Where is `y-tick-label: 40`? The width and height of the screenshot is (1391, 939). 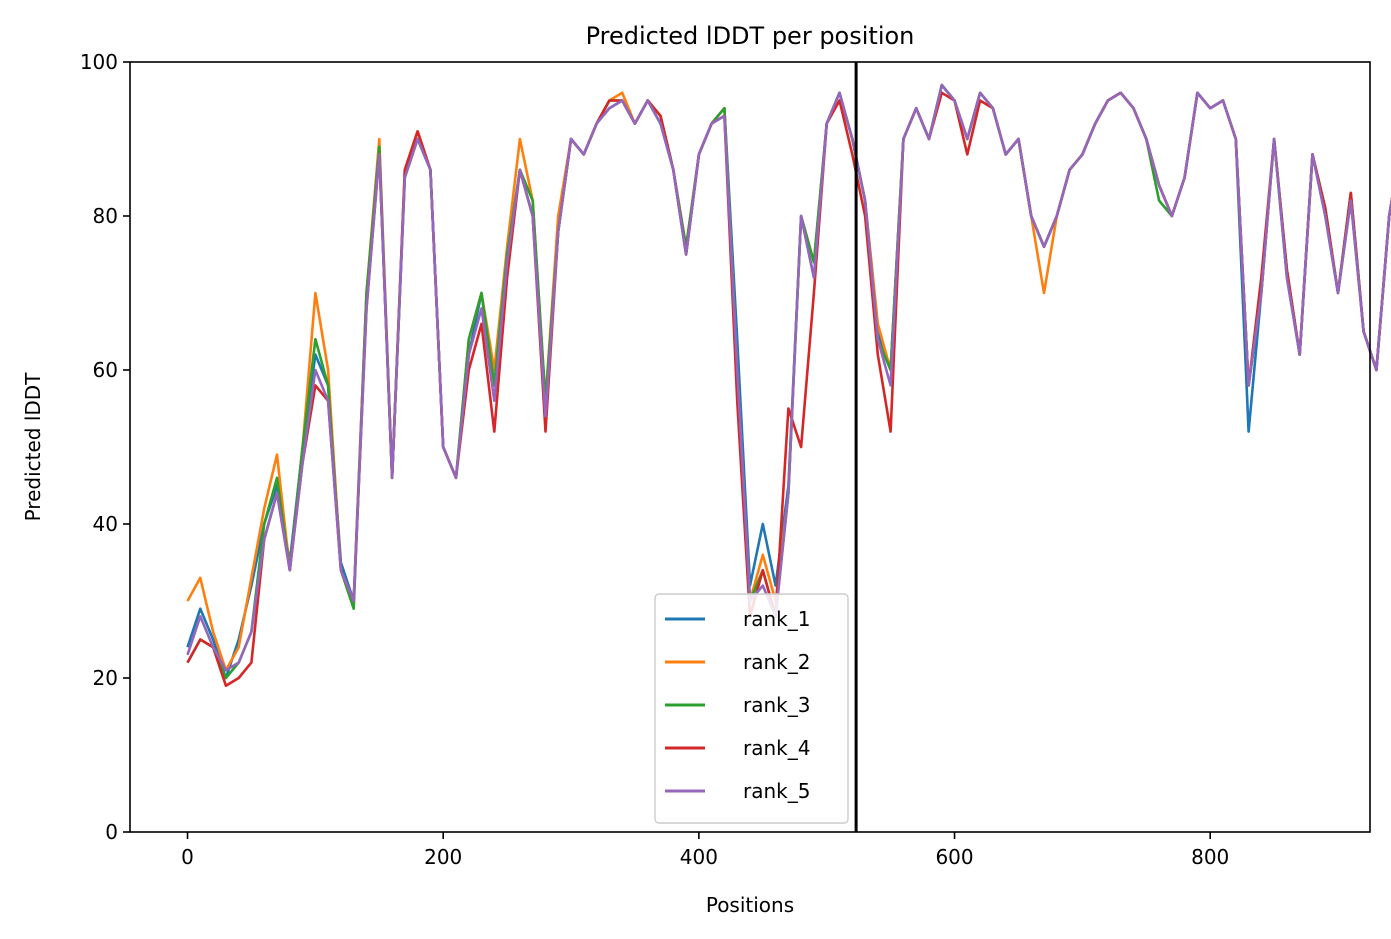
y-tick-label: 40 is located at coordinates (105, 524).